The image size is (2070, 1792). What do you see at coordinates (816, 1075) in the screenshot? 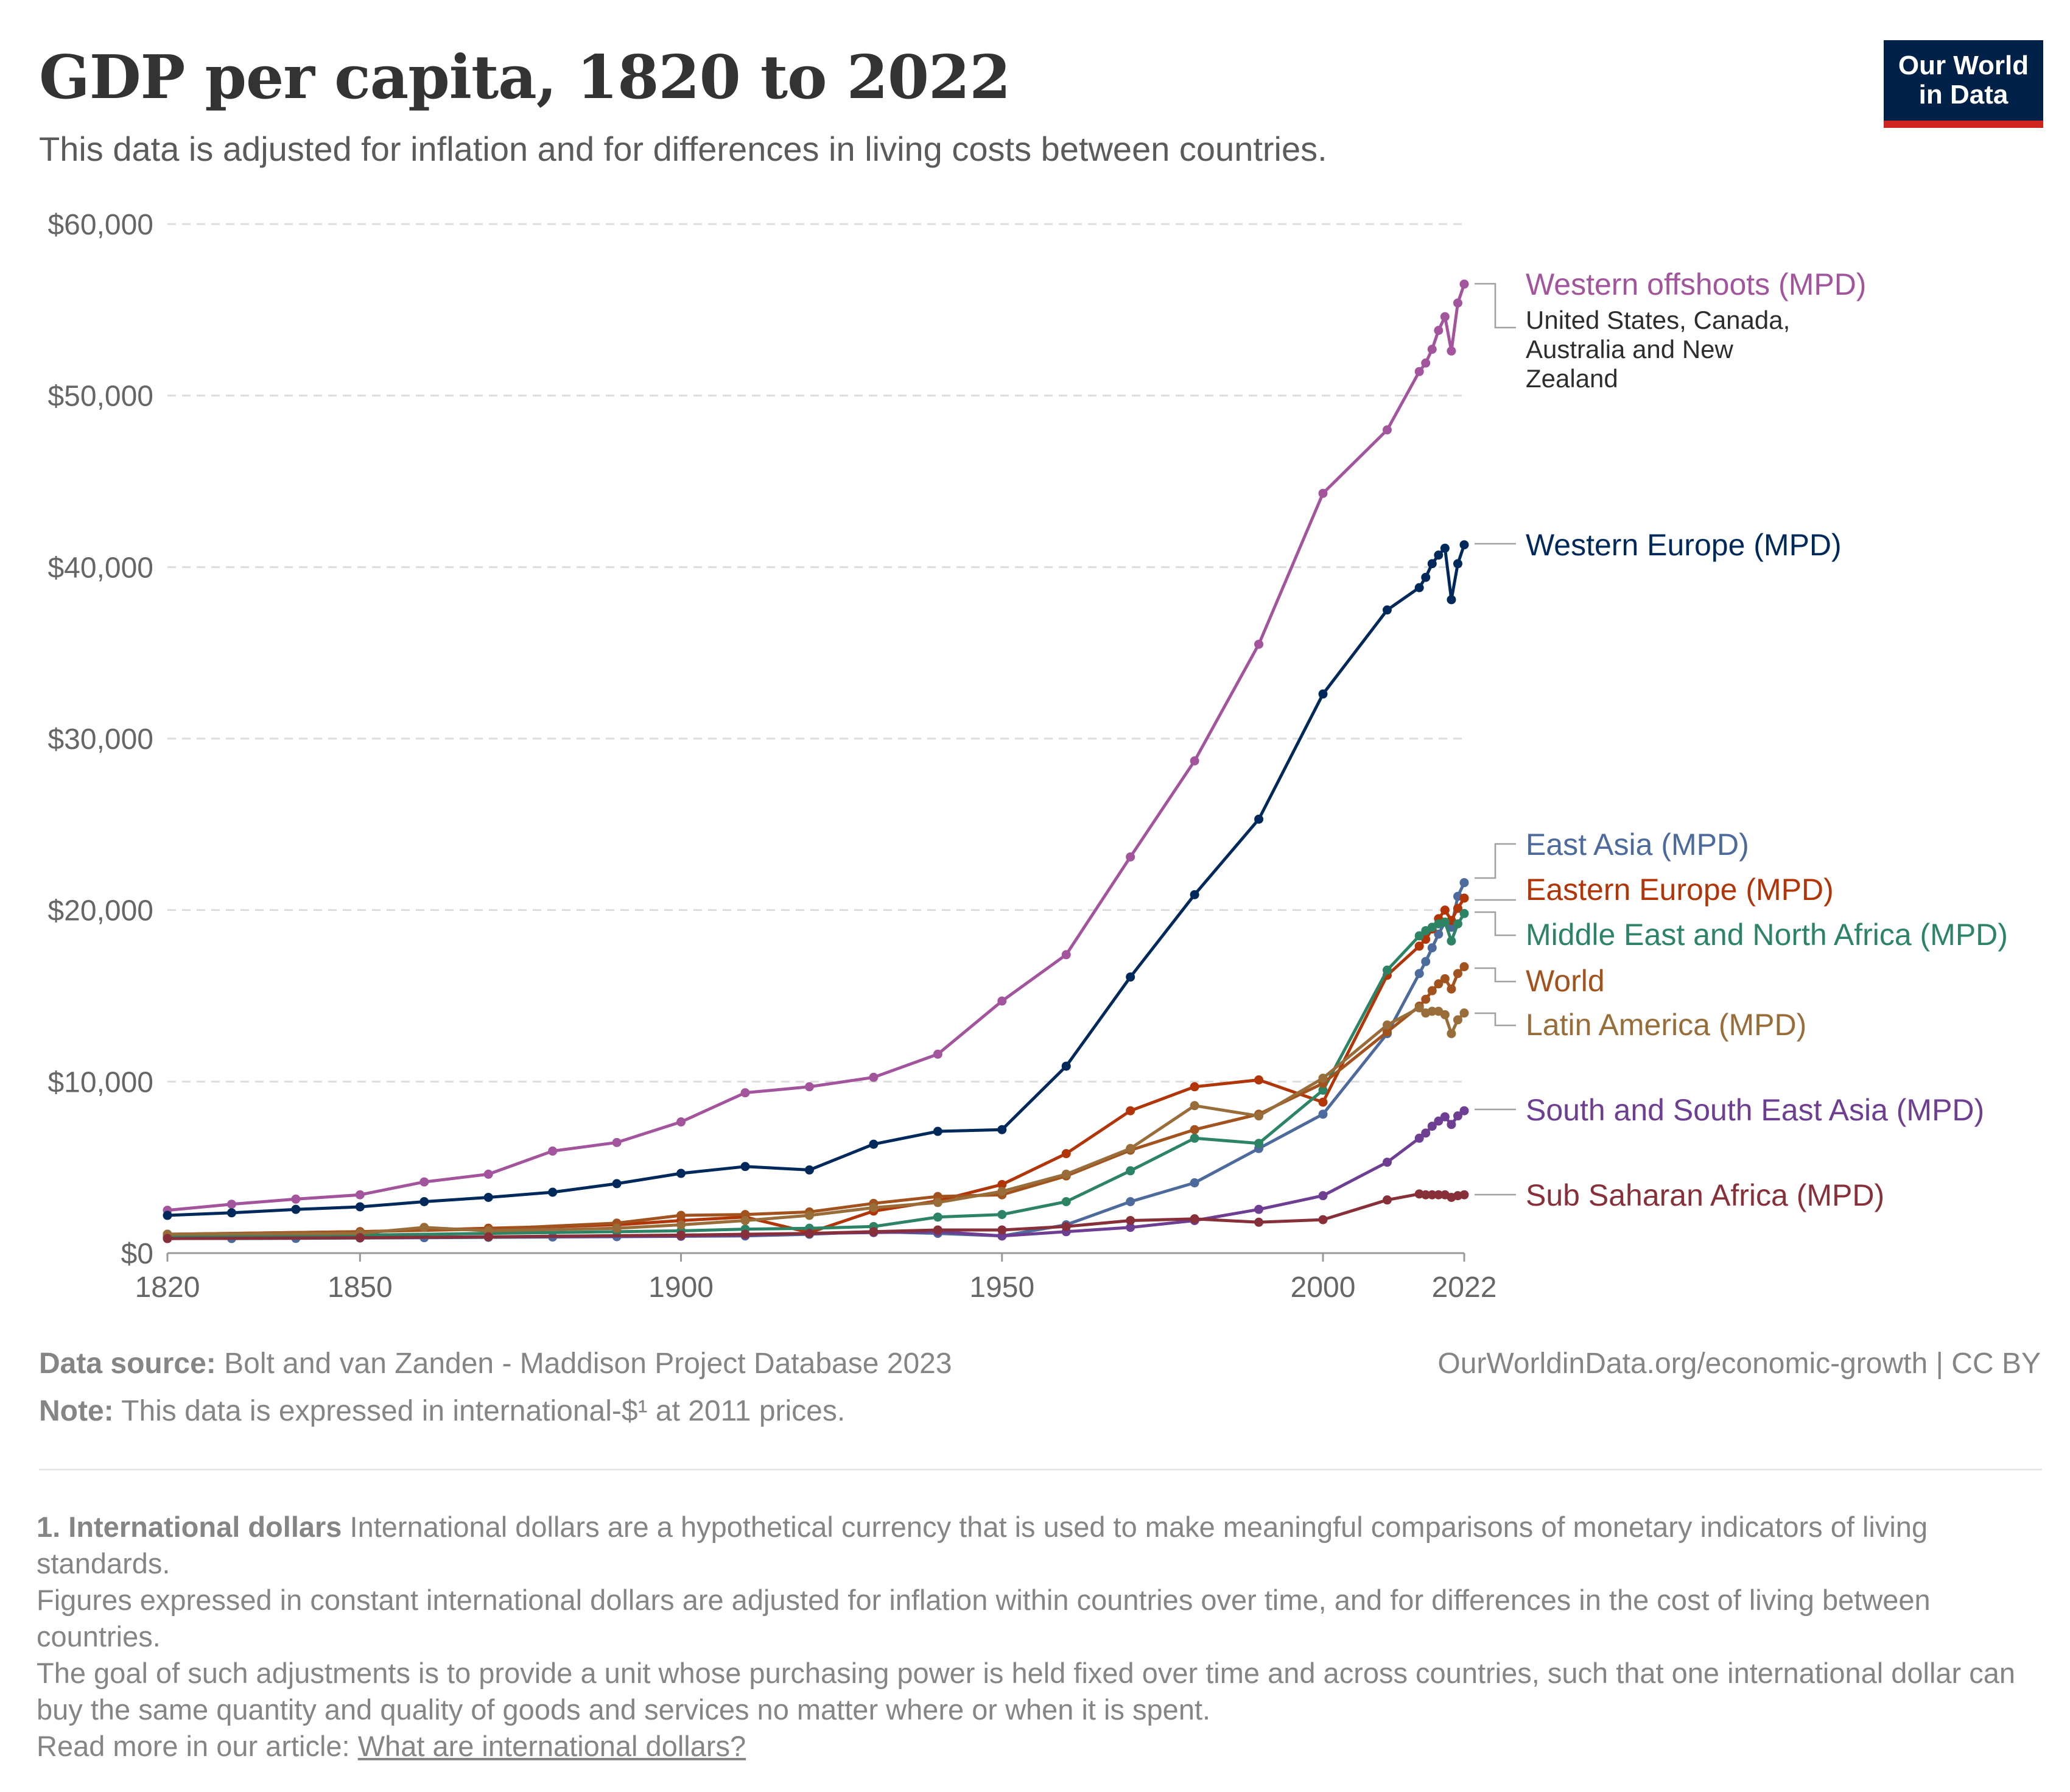
I see `series-line-middle-east-and-north-africa-mpd` at bounding box center [816, 1075].